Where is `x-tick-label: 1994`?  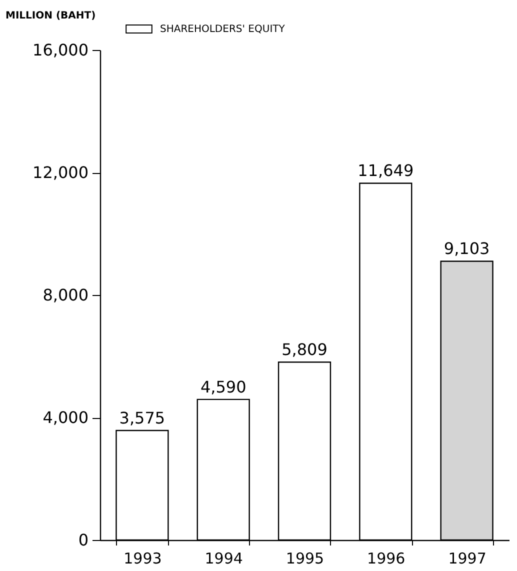
x-tick-label: 1994 is located at coordinates (223, 559).